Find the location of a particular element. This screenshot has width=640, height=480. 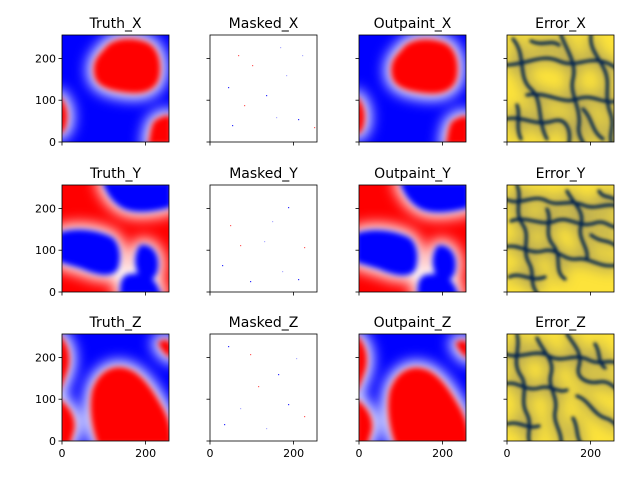

panel-masked-z: Masked_Z 0 200 is located at coordinates (262, 387).